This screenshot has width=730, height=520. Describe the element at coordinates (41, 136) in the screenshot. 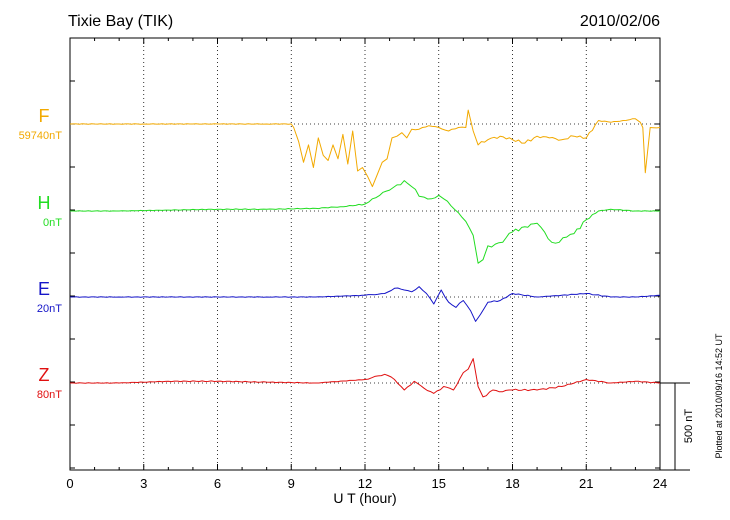

I see `series-f-offset: 59740nT` at that location.